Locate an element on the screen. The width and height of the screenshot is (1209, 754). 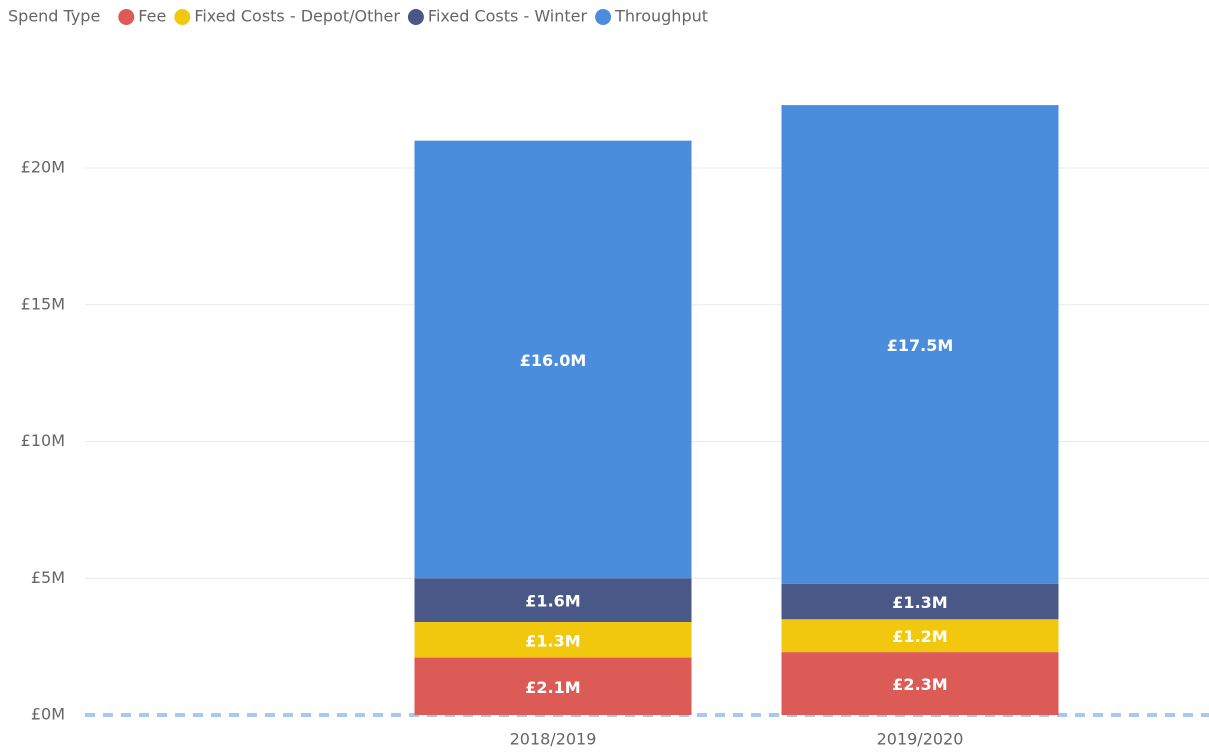
y-tick-label: £0M is located at coordinates (48, 714).